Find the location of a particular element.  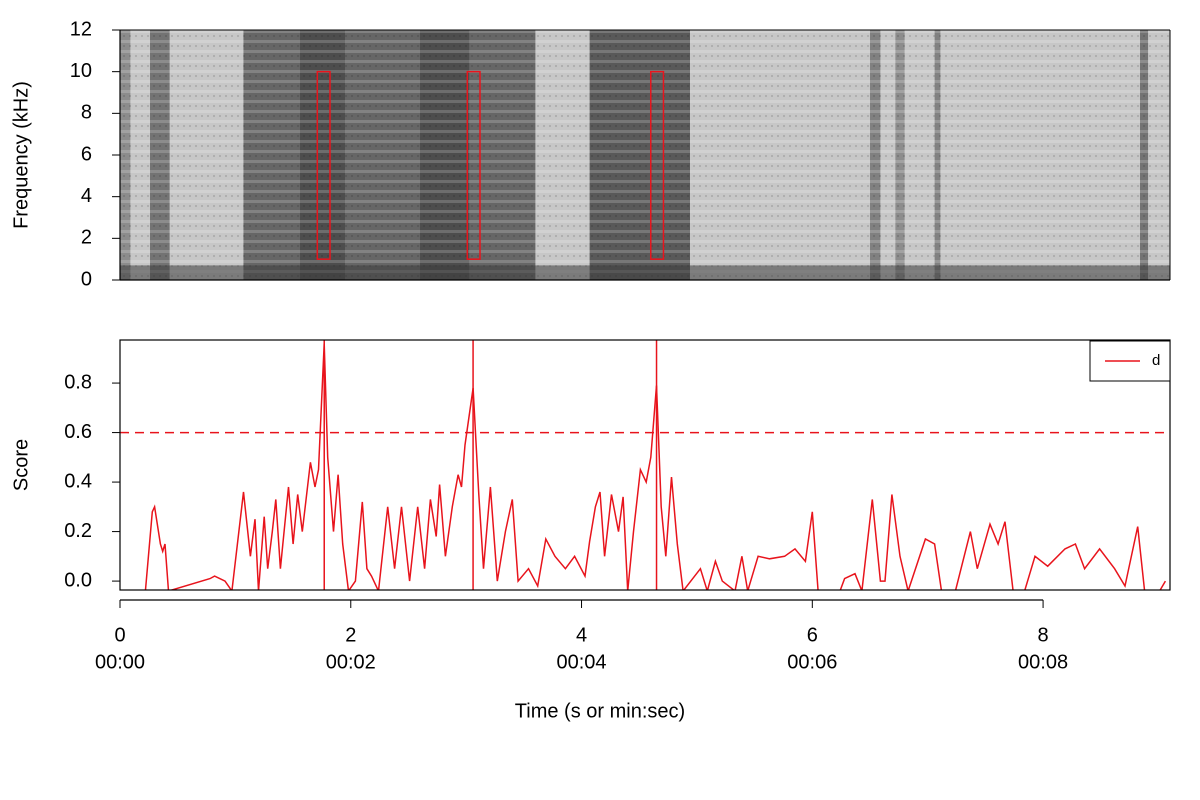

y-axis-title: Score is located at coordinates (21, 465).